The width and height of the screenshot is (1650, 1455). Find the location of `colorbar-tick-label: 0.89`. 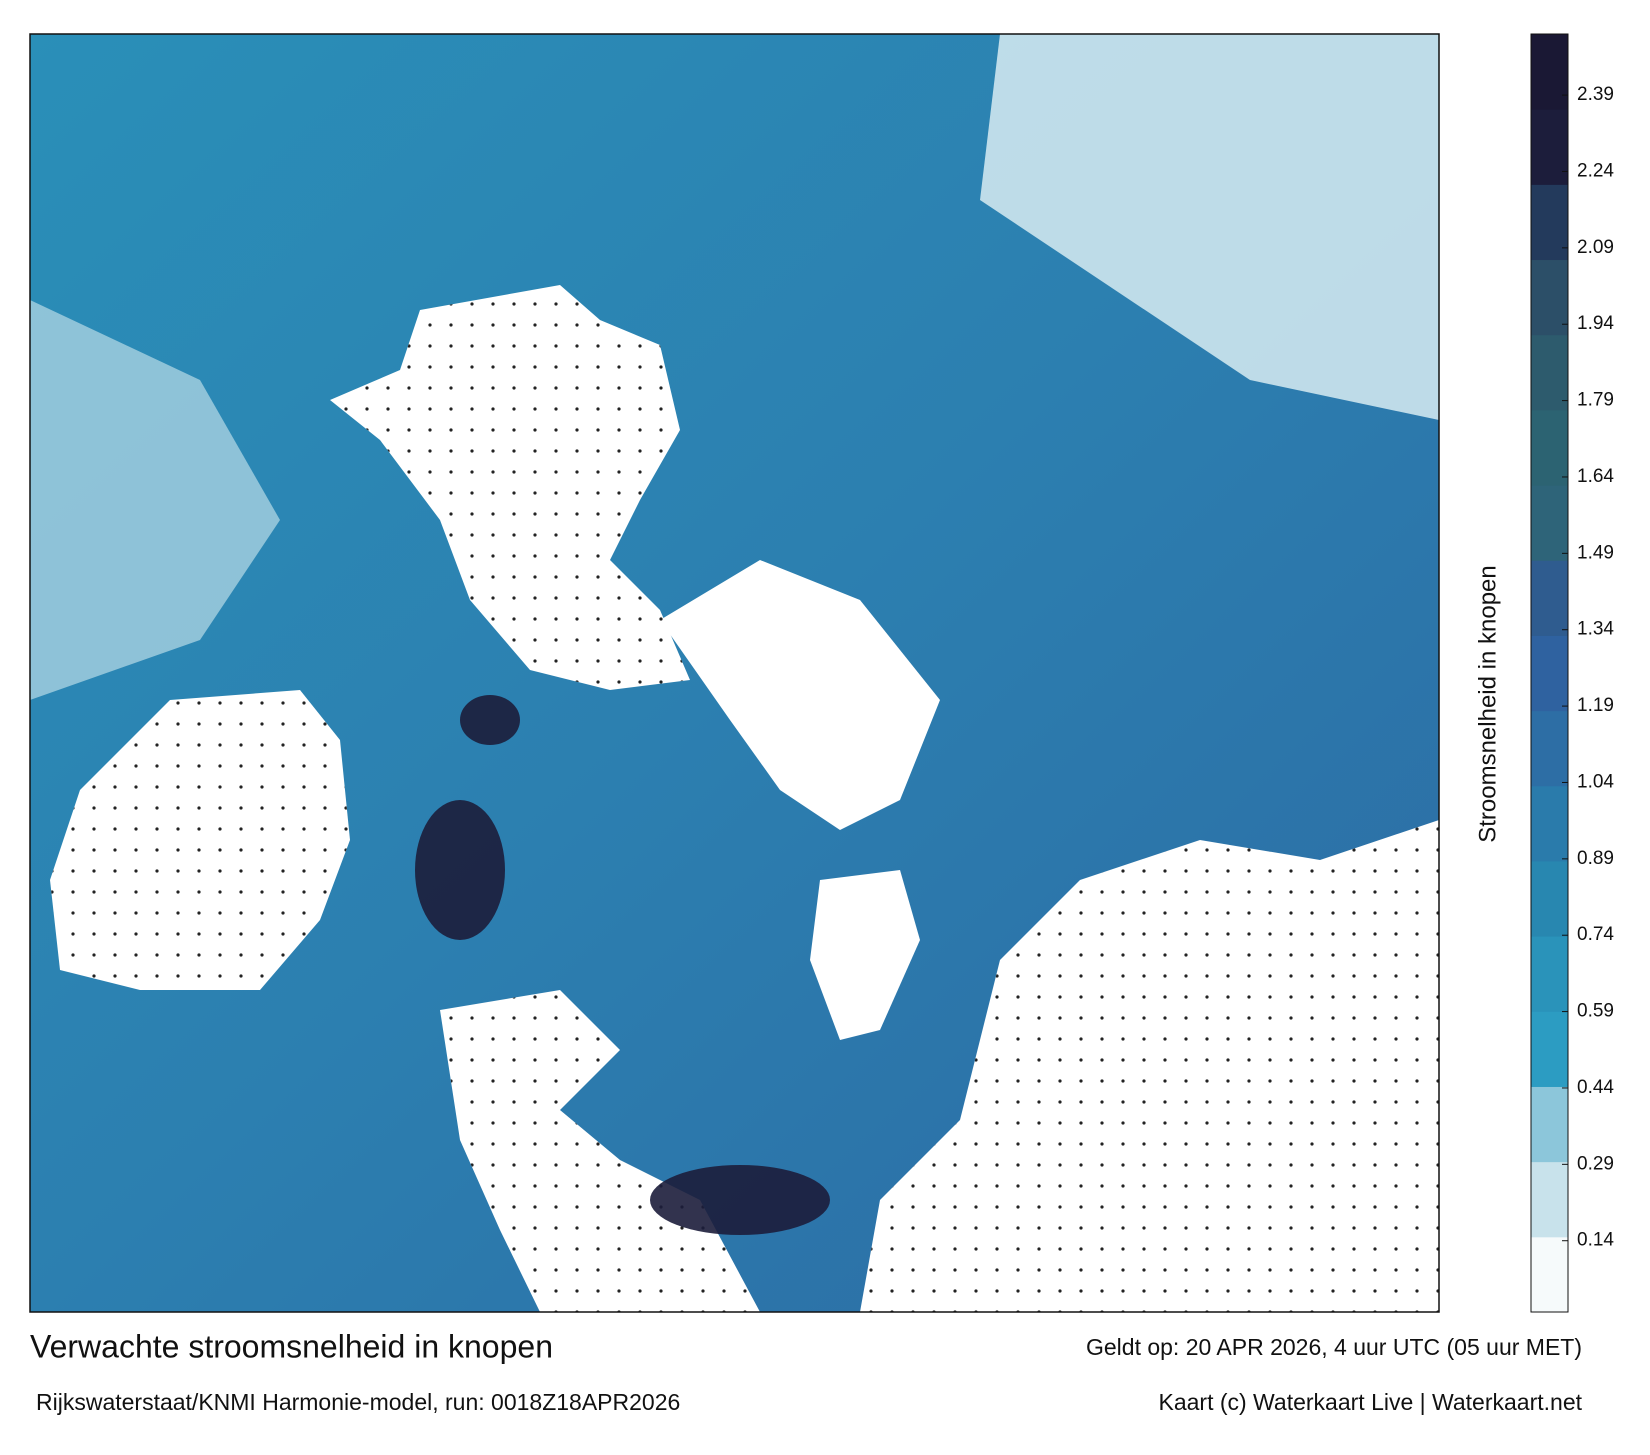

colorbar-tick-label: 0.89 is located at coordinates (1595, 858).